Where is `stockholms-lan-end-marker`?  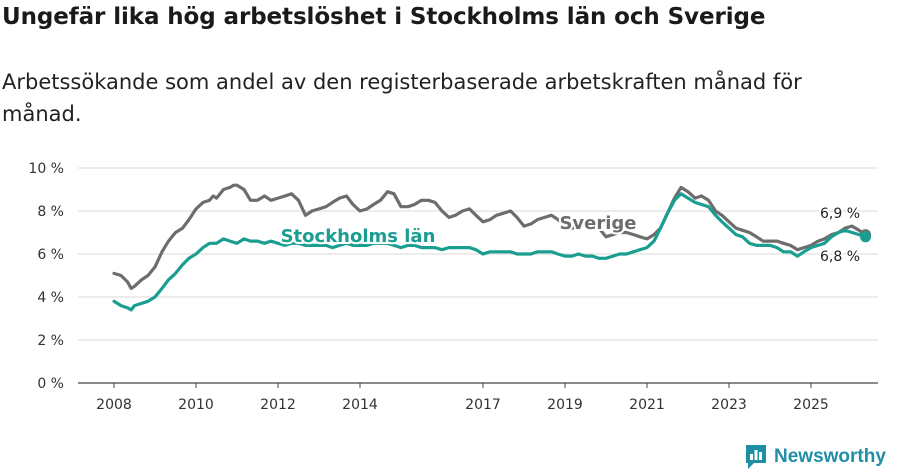
stockholms-lan-end-marker is located at coordinates (866, 237).